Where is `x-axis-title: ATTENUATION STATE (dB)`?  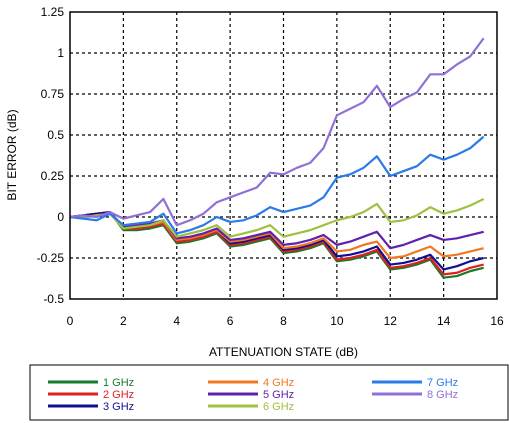 x-axis-title: ATTENUATION STATE (dB) is located at coordinates (283, 352).